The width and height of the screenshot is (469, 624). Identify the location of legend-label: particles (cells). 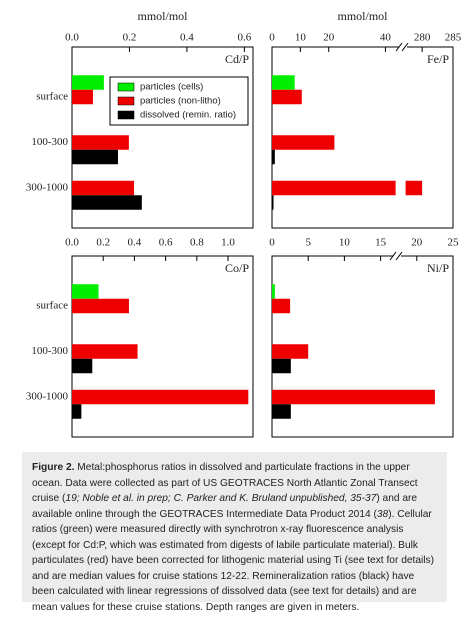
(171, 87).